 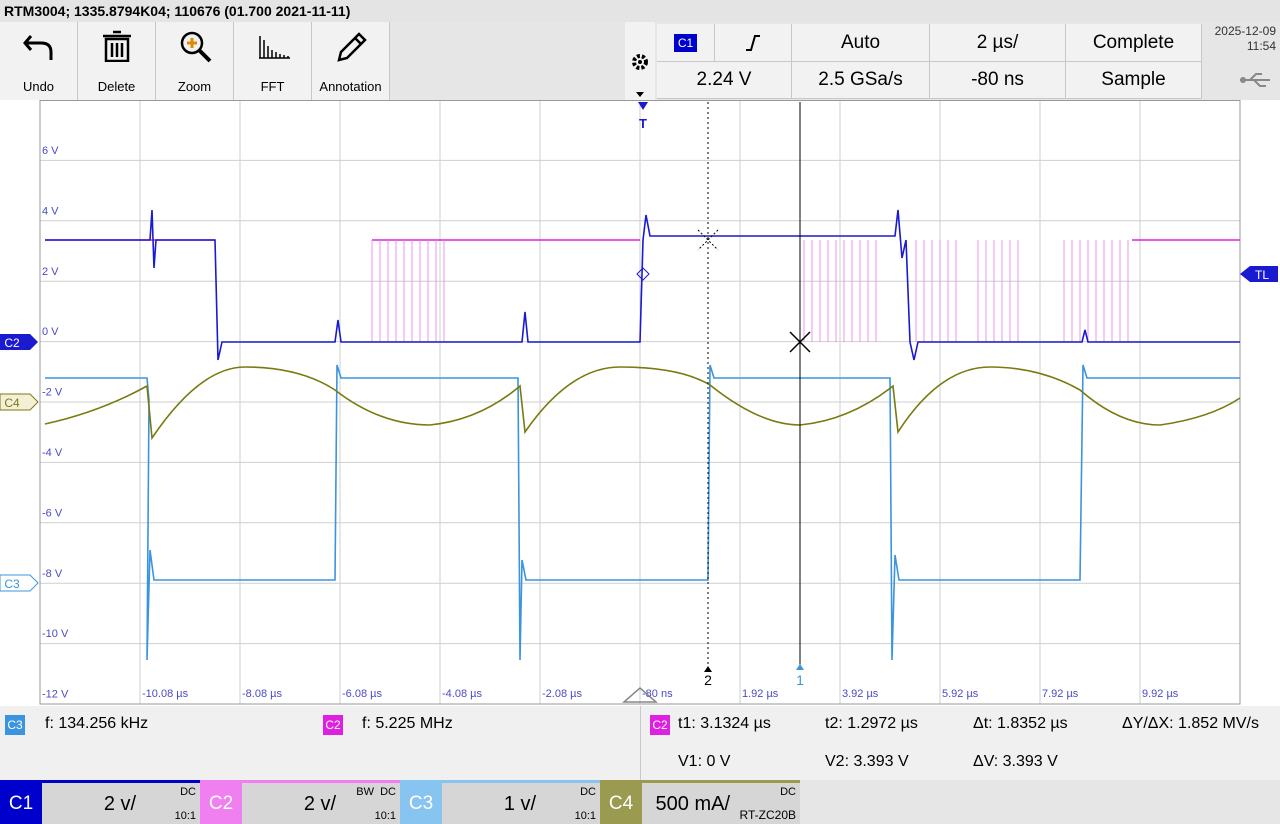 I want to click on x-label: -2.08 µs, so click(x=562, y=694).